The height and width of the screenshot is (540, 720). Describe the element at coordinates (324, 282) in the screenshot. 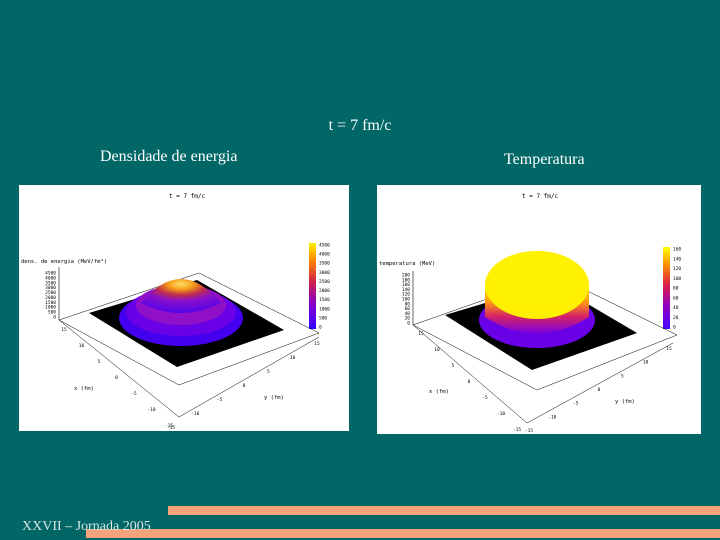

I see `colorbar-tick-label: 2500` at that location.